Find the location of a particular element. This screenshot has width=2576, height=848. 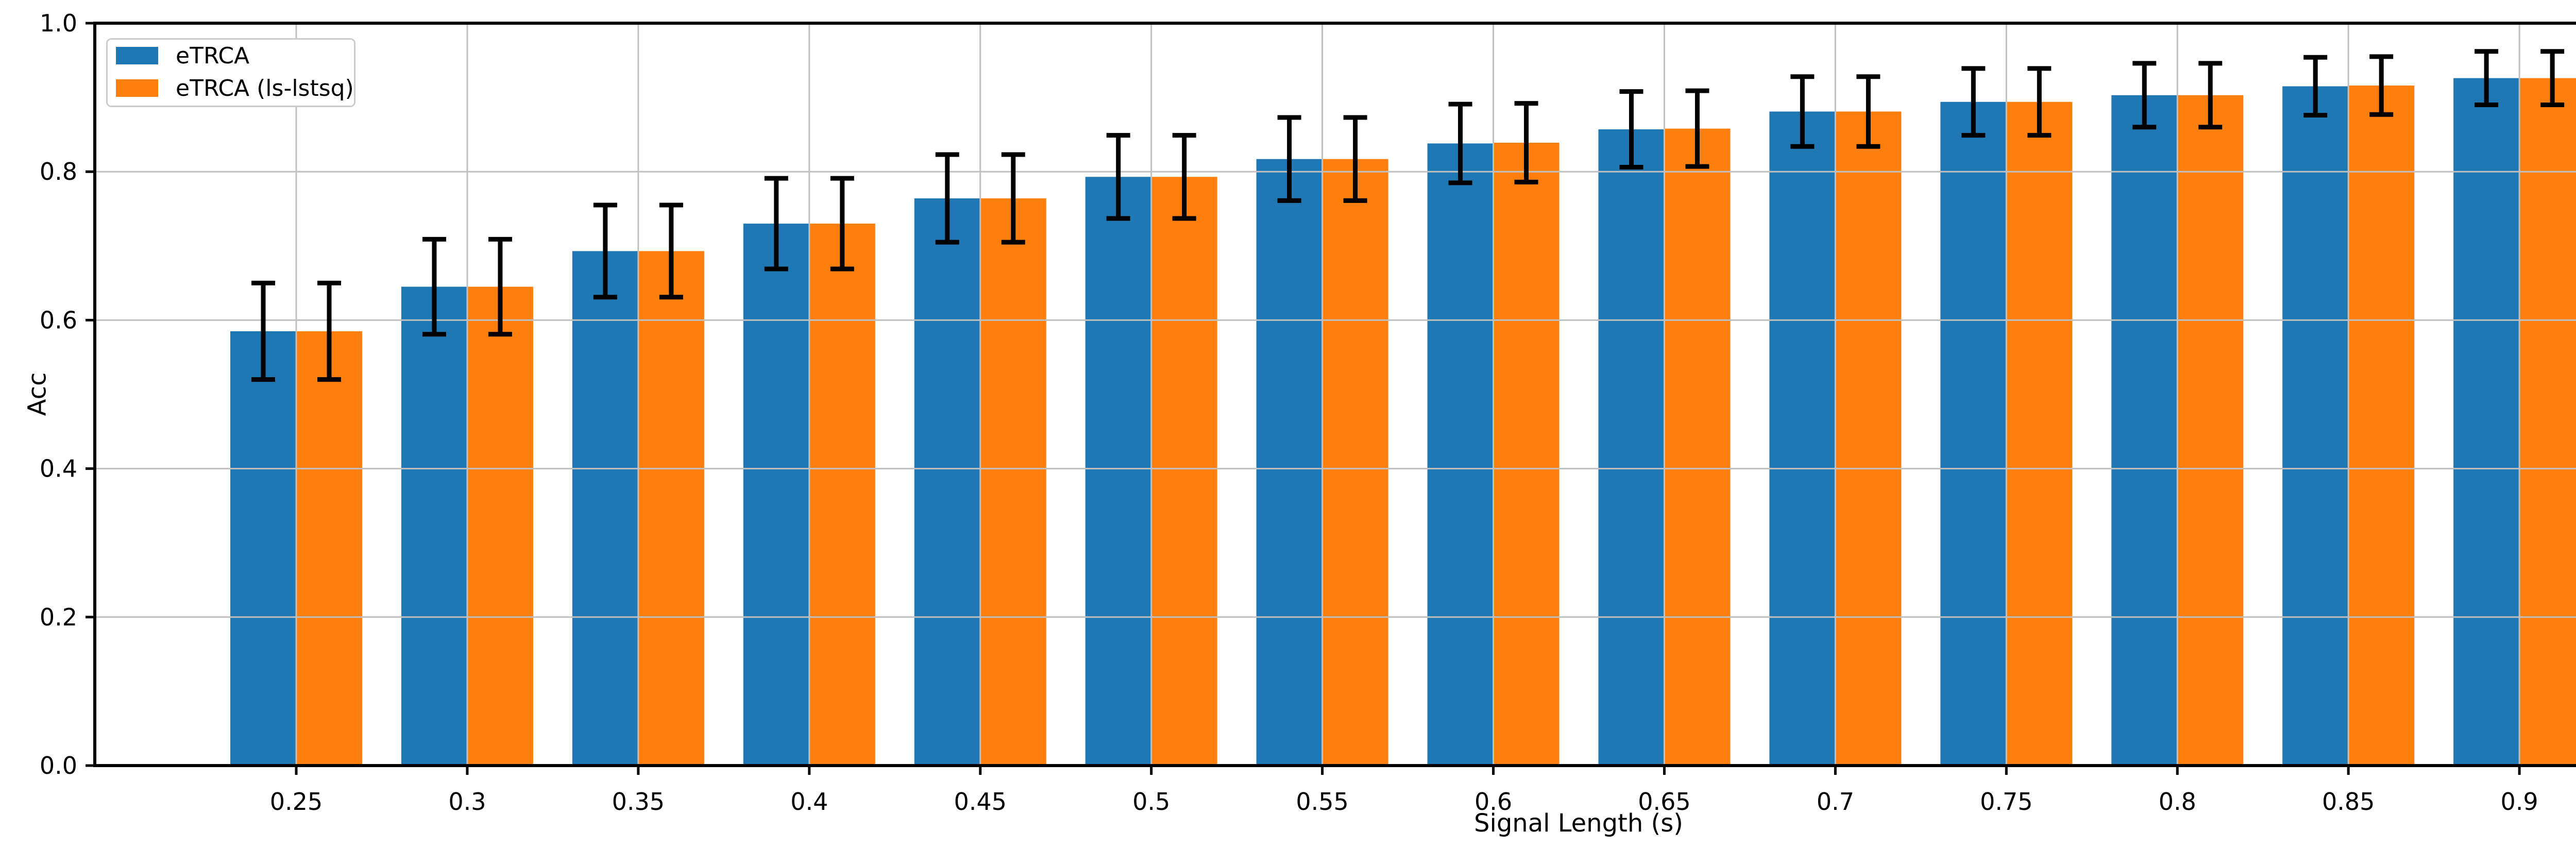

bar-etrca-0.65 is located at coordinates (1631, 447).